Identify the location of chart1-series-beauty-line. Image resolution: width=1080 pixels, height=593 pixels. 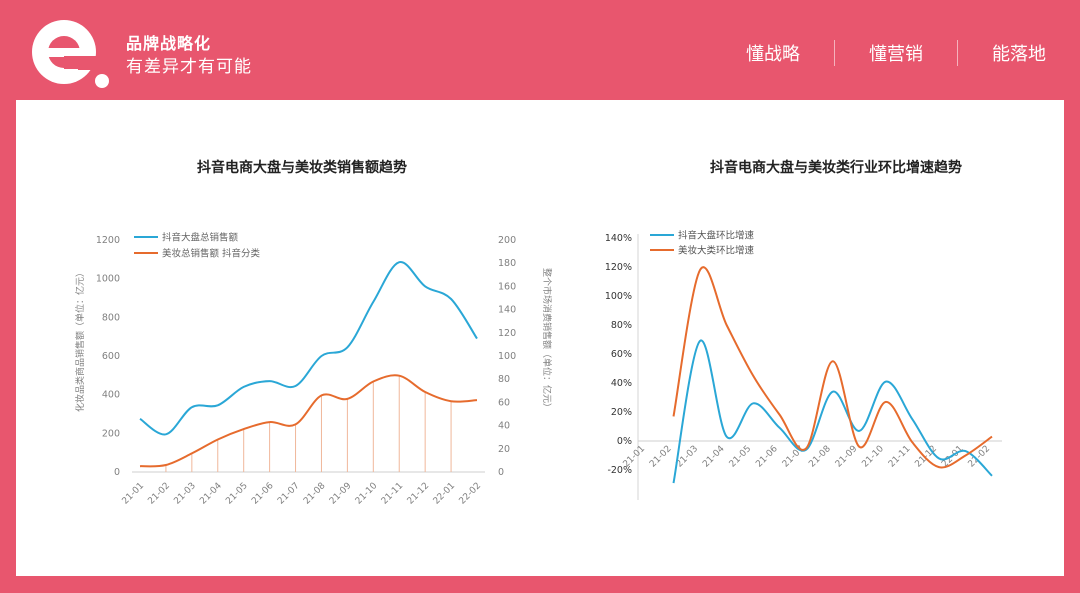
(308, 421).